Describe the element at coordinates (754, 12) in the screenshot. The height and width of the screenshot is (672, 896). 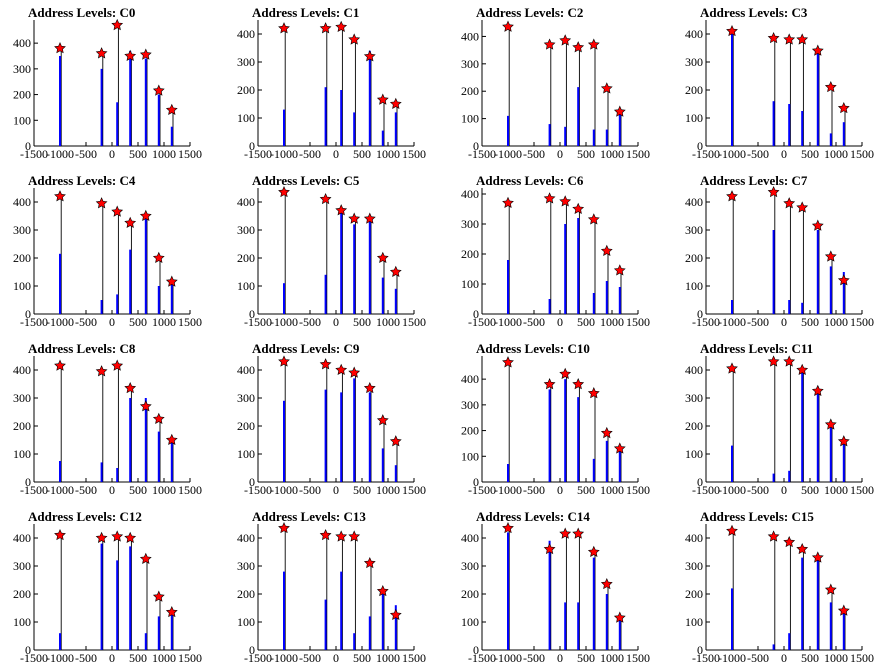
I see `chart-title: Address Levels: C3` at that location.